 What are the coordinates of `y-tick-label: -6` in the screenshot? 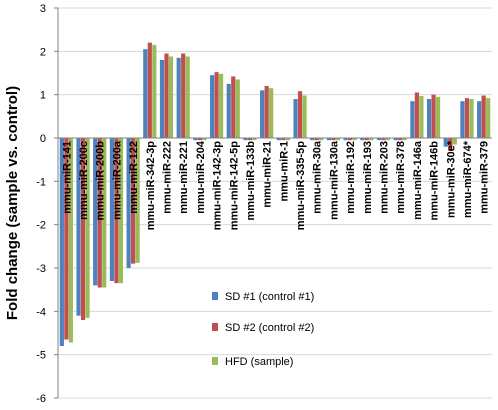 It's located at (41, 399).